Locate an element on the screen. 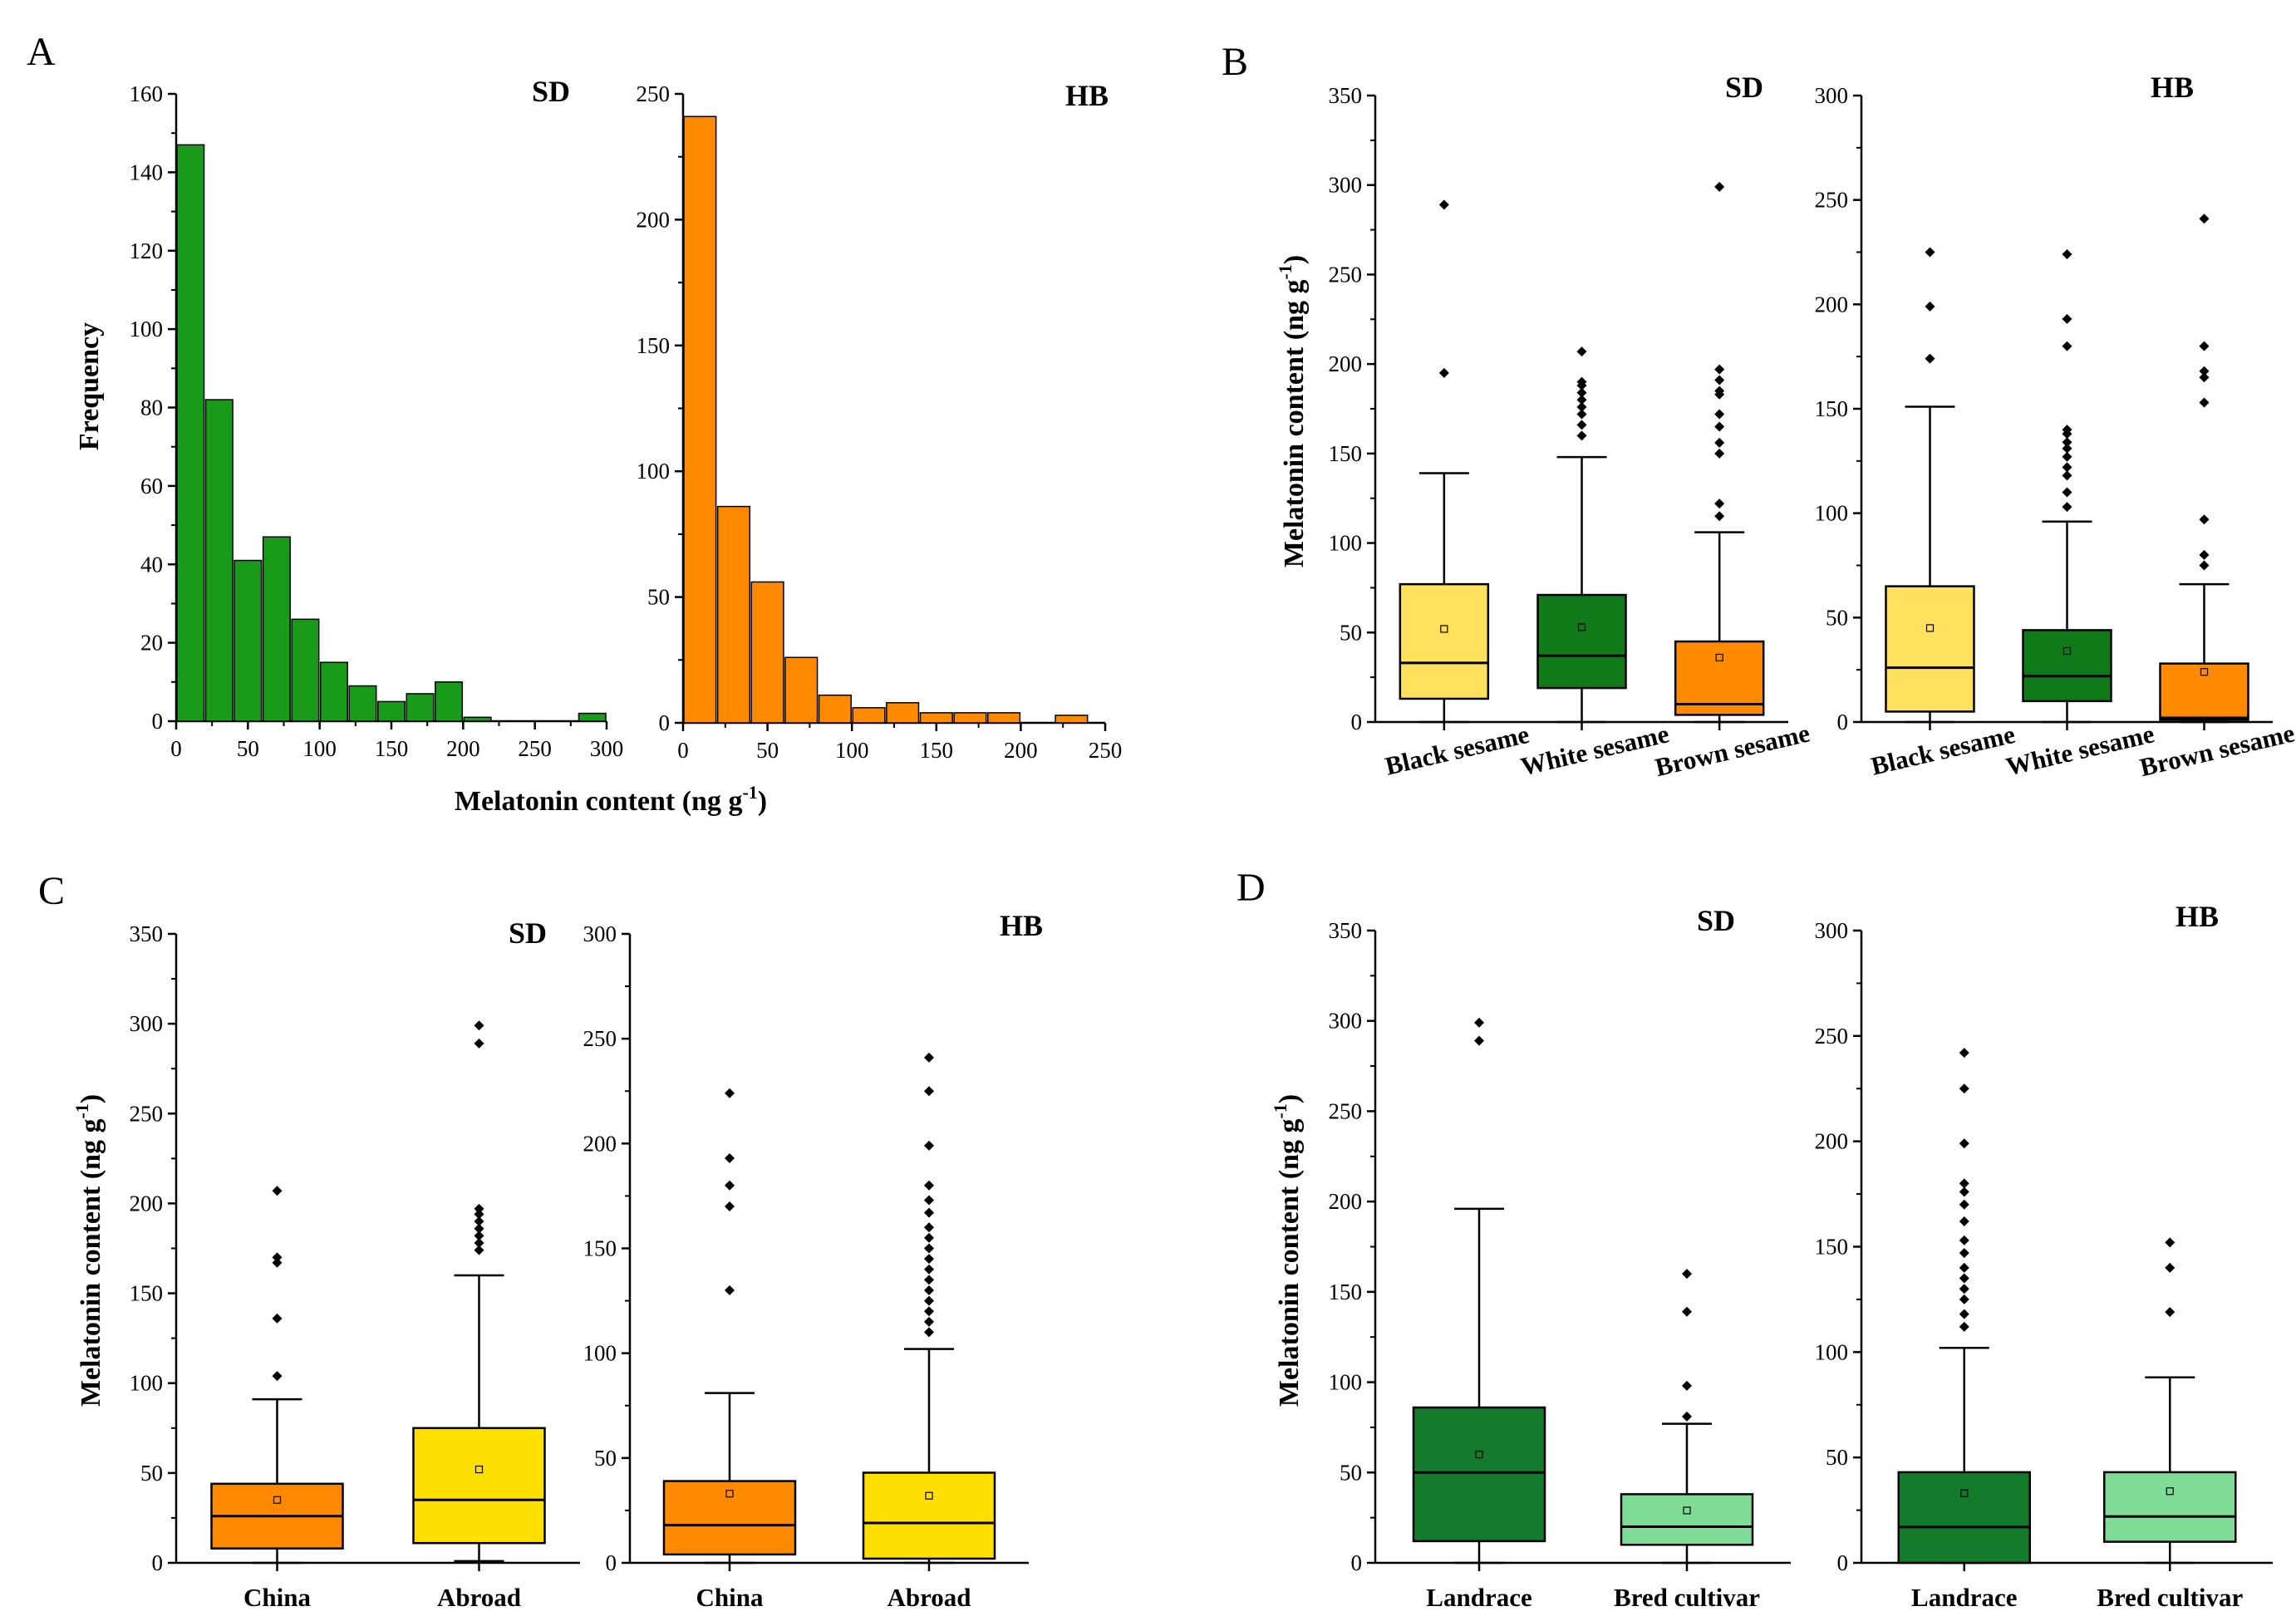 The image size is (2296, 1621). d-hb-y-tick-label: 0 is located at coordinates (1843, 1562).